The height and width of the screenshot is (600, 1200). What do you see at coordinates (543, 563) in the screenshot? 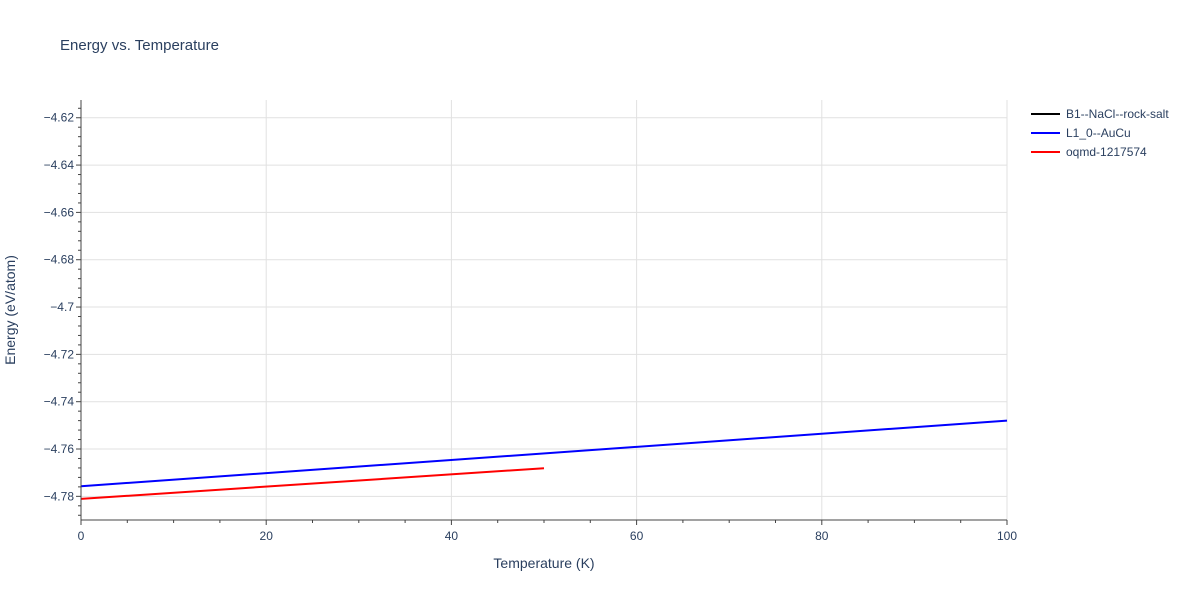
I see `x-axis-title: Temperature (K)` at bounding box center [543, 563].